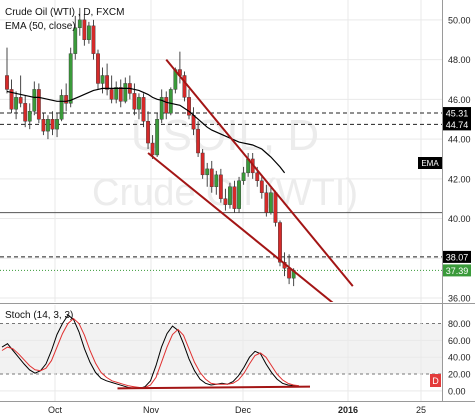 Image resolution: width=475 pixels, height=420 pixels. What do you see at coordinates (459, 20) in the screenshot?
I see `price-tick-label: 50.00` at bounding box center [459, 20].